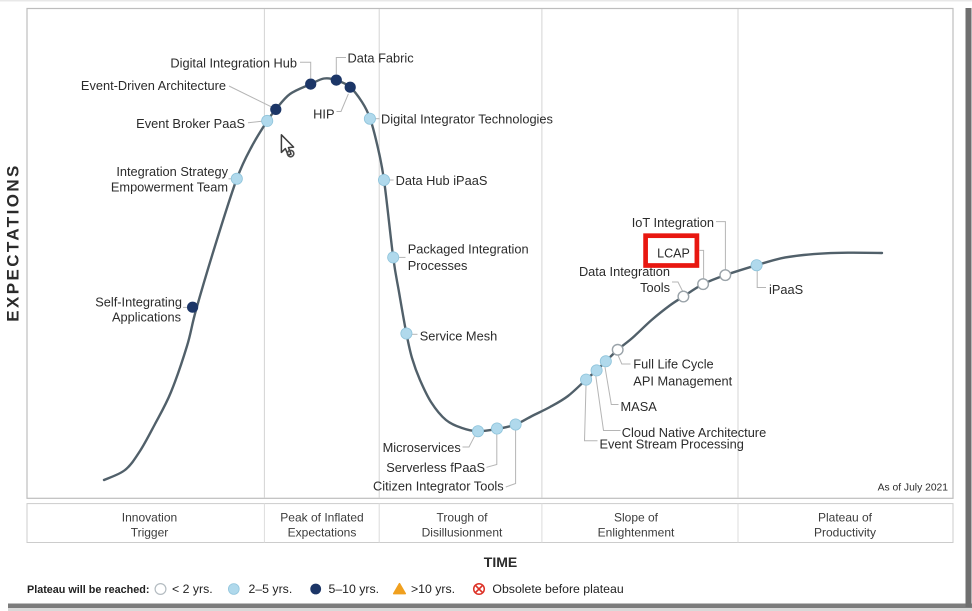 The image size is (972, 611). Describe the element at coordinates (153, 85) in the screenshot. I see `svg-text: Event-Driven Architecture` at that location.